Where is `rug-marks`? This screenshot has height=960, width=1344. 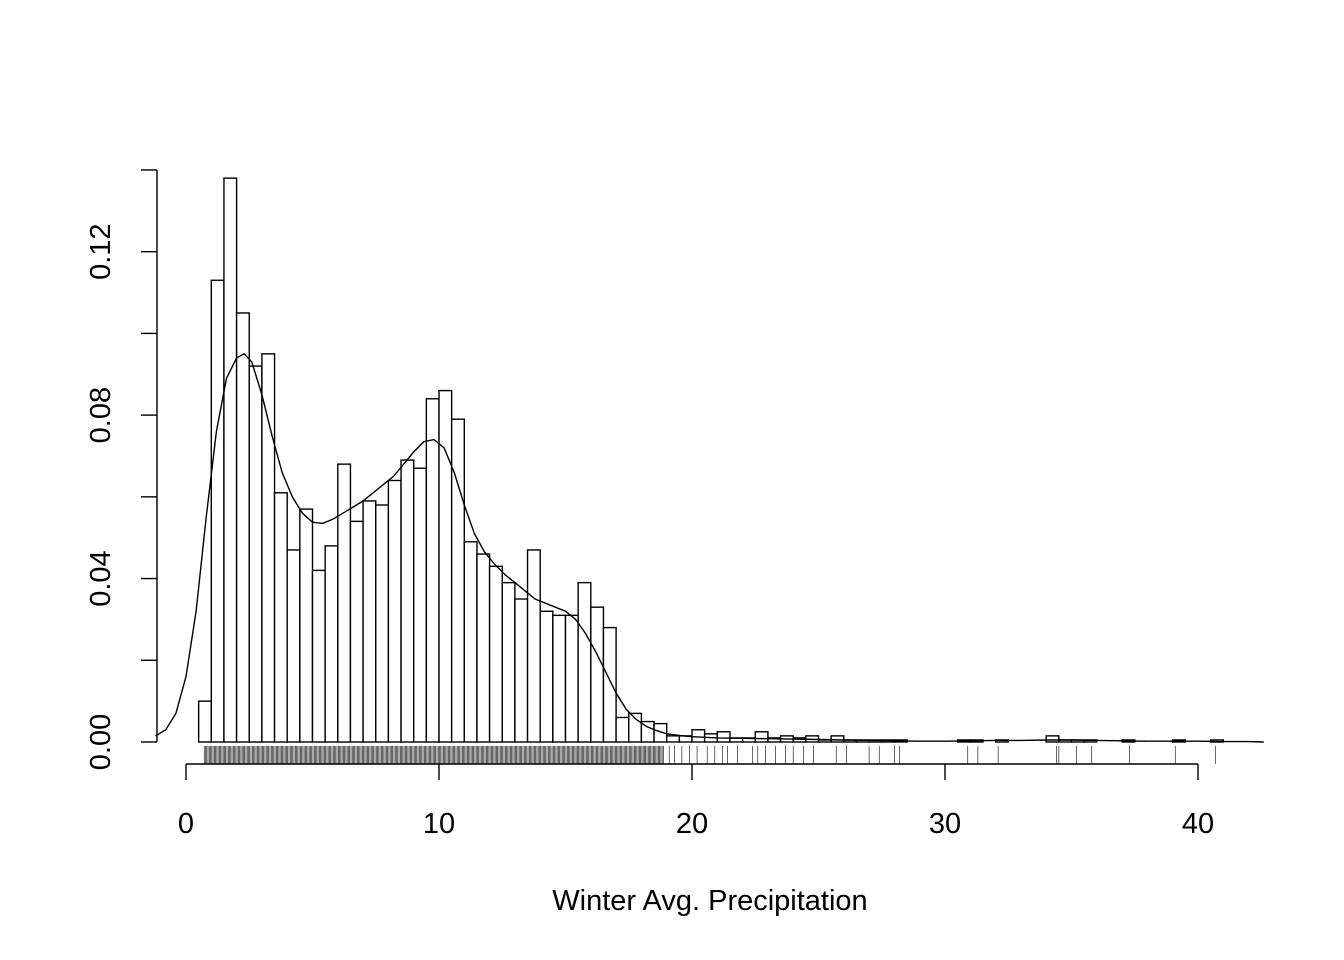
rug-marks is located at coordinates (710, 755).